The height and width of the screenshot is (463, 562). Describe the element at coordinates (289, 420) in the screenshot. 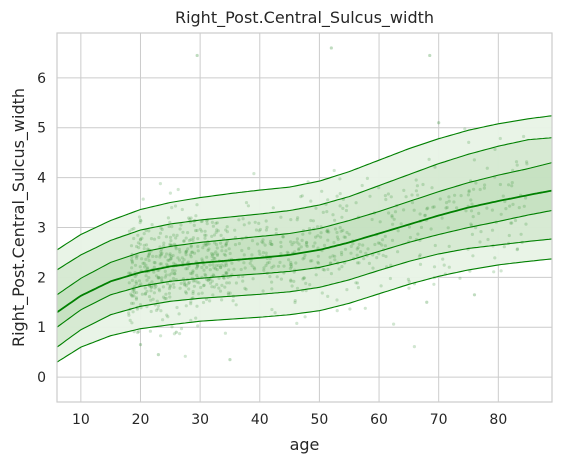

I see `x-tick-labels: 10 20 30 40 50 60 70 80` at that location.